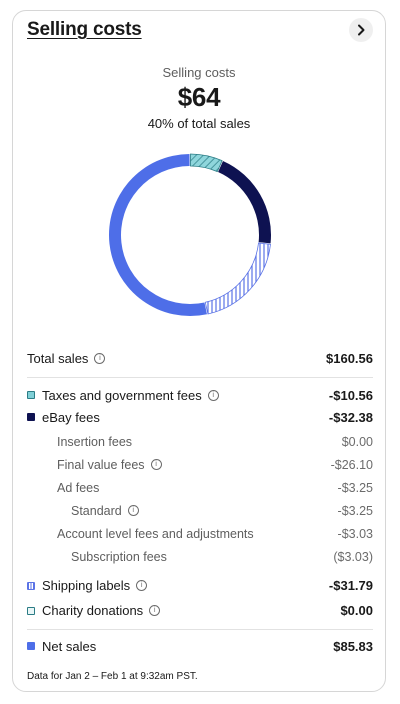 This screenshot has width=400, height=704. Describe the element at coordinates (96, 510) in the screenshot. I see `standard-label: Standard` at that location.